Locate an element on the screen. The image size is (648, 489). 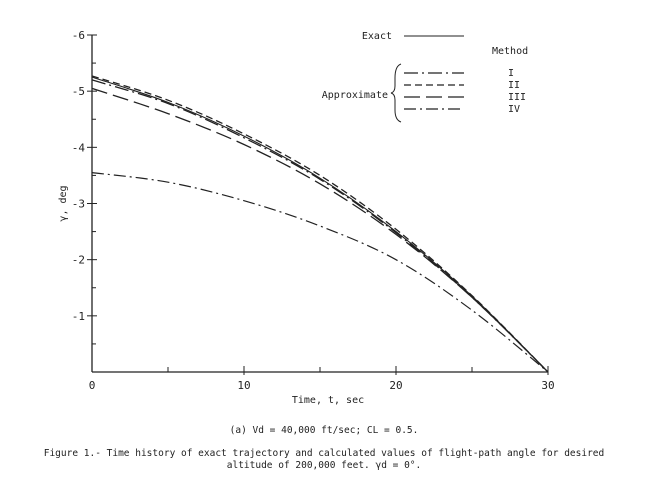
y-tick-label: -3 is located at coordinates (78, 204).